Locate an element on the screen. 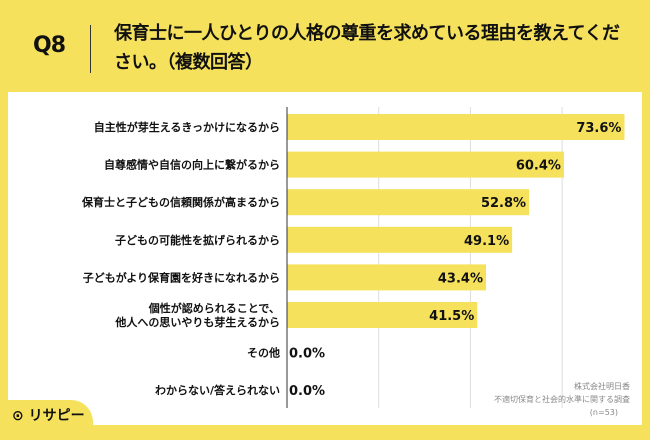 The width and height of the screenshot is (650, 440). footer-survey: 不適切保育と社会的水準に関する調査 is located at coordinates (562, 399).